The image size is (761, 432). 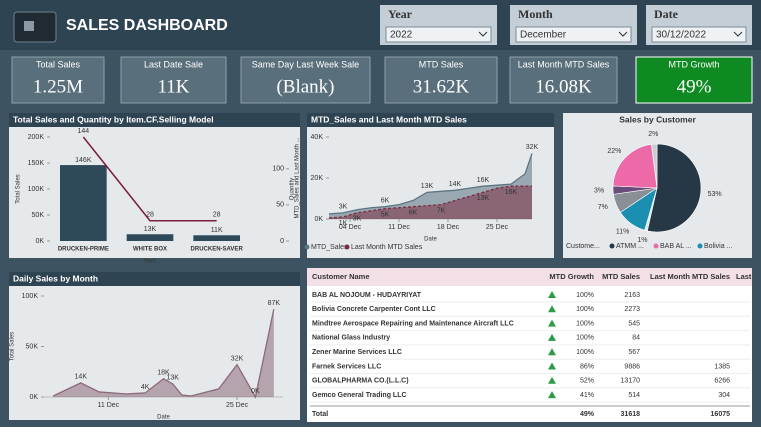 What do you see at coordinates (305, 86) in the screenshot?
I see `kpi-value: (Blank)` at bounding box center [305, 86].